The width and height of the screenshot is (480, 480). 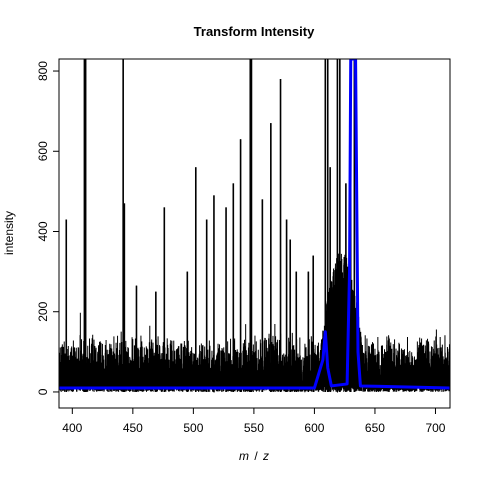 What do you see at coordinates (43, 71) in the screenshot?
I see `y-tick-label-800: 800` at bounding box center [43, 71].